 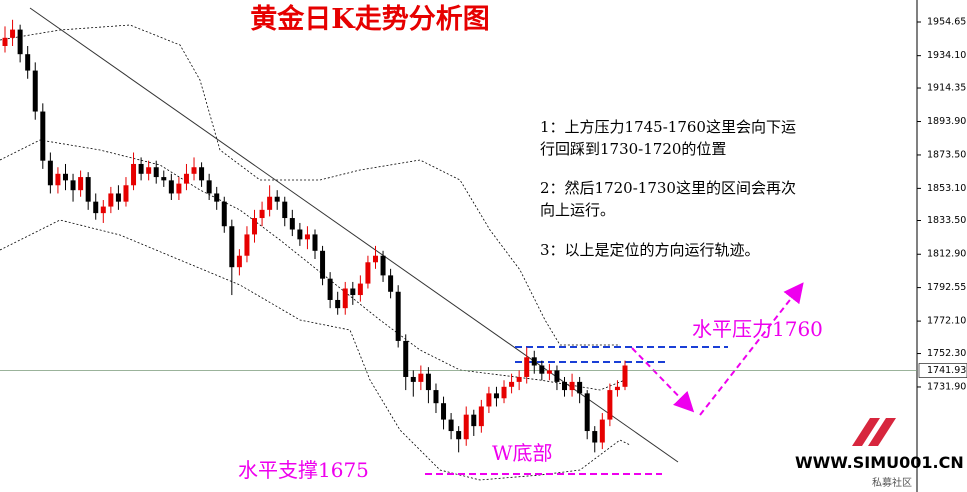 What do you see at coordinates (892, 482) in the screenshot?
I see `watermark-sub: 私募社区` at bounding box center [892, 482].